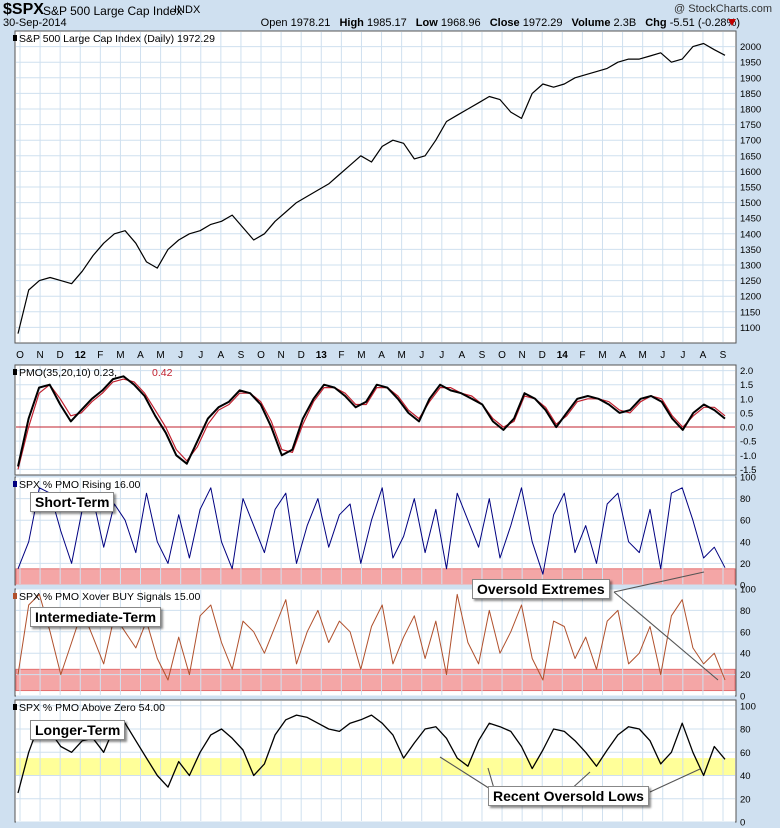 This screenshot has height=828, width=780. Describe the element at coordinates (421, 355) in the screenshot. I see `x-tick-label-20: J` at that location.